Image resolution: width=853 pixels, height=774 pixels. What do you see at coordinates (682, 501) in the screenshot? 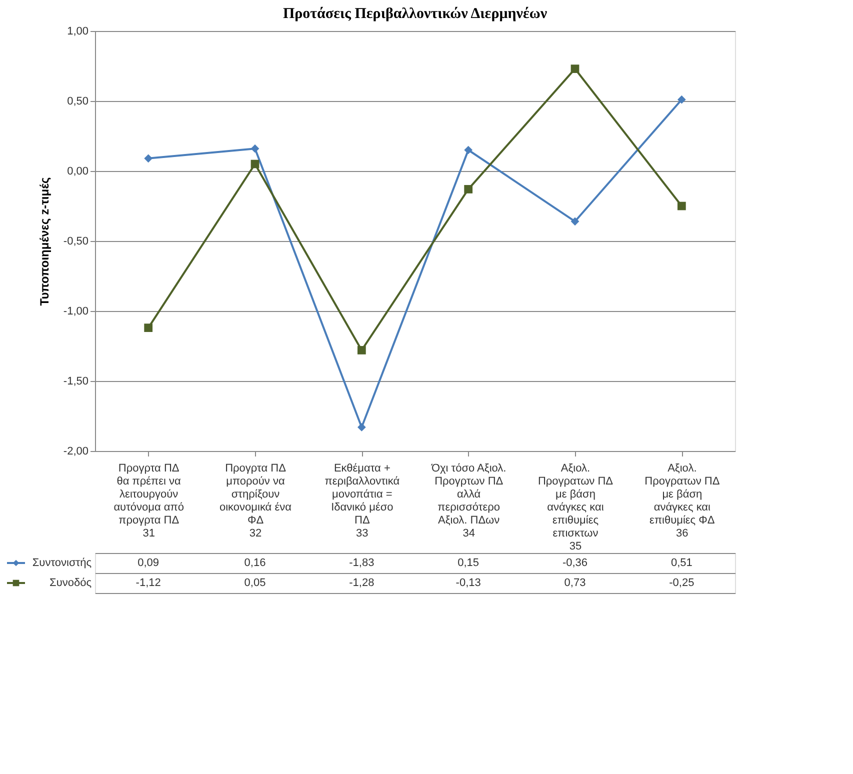
I see `x-tick-label: Αξιολ. Προγρατων ΠΔ με βάση ανάγκες και επιθυμίες ΦΔ 36` at bounding box center [682, 501].